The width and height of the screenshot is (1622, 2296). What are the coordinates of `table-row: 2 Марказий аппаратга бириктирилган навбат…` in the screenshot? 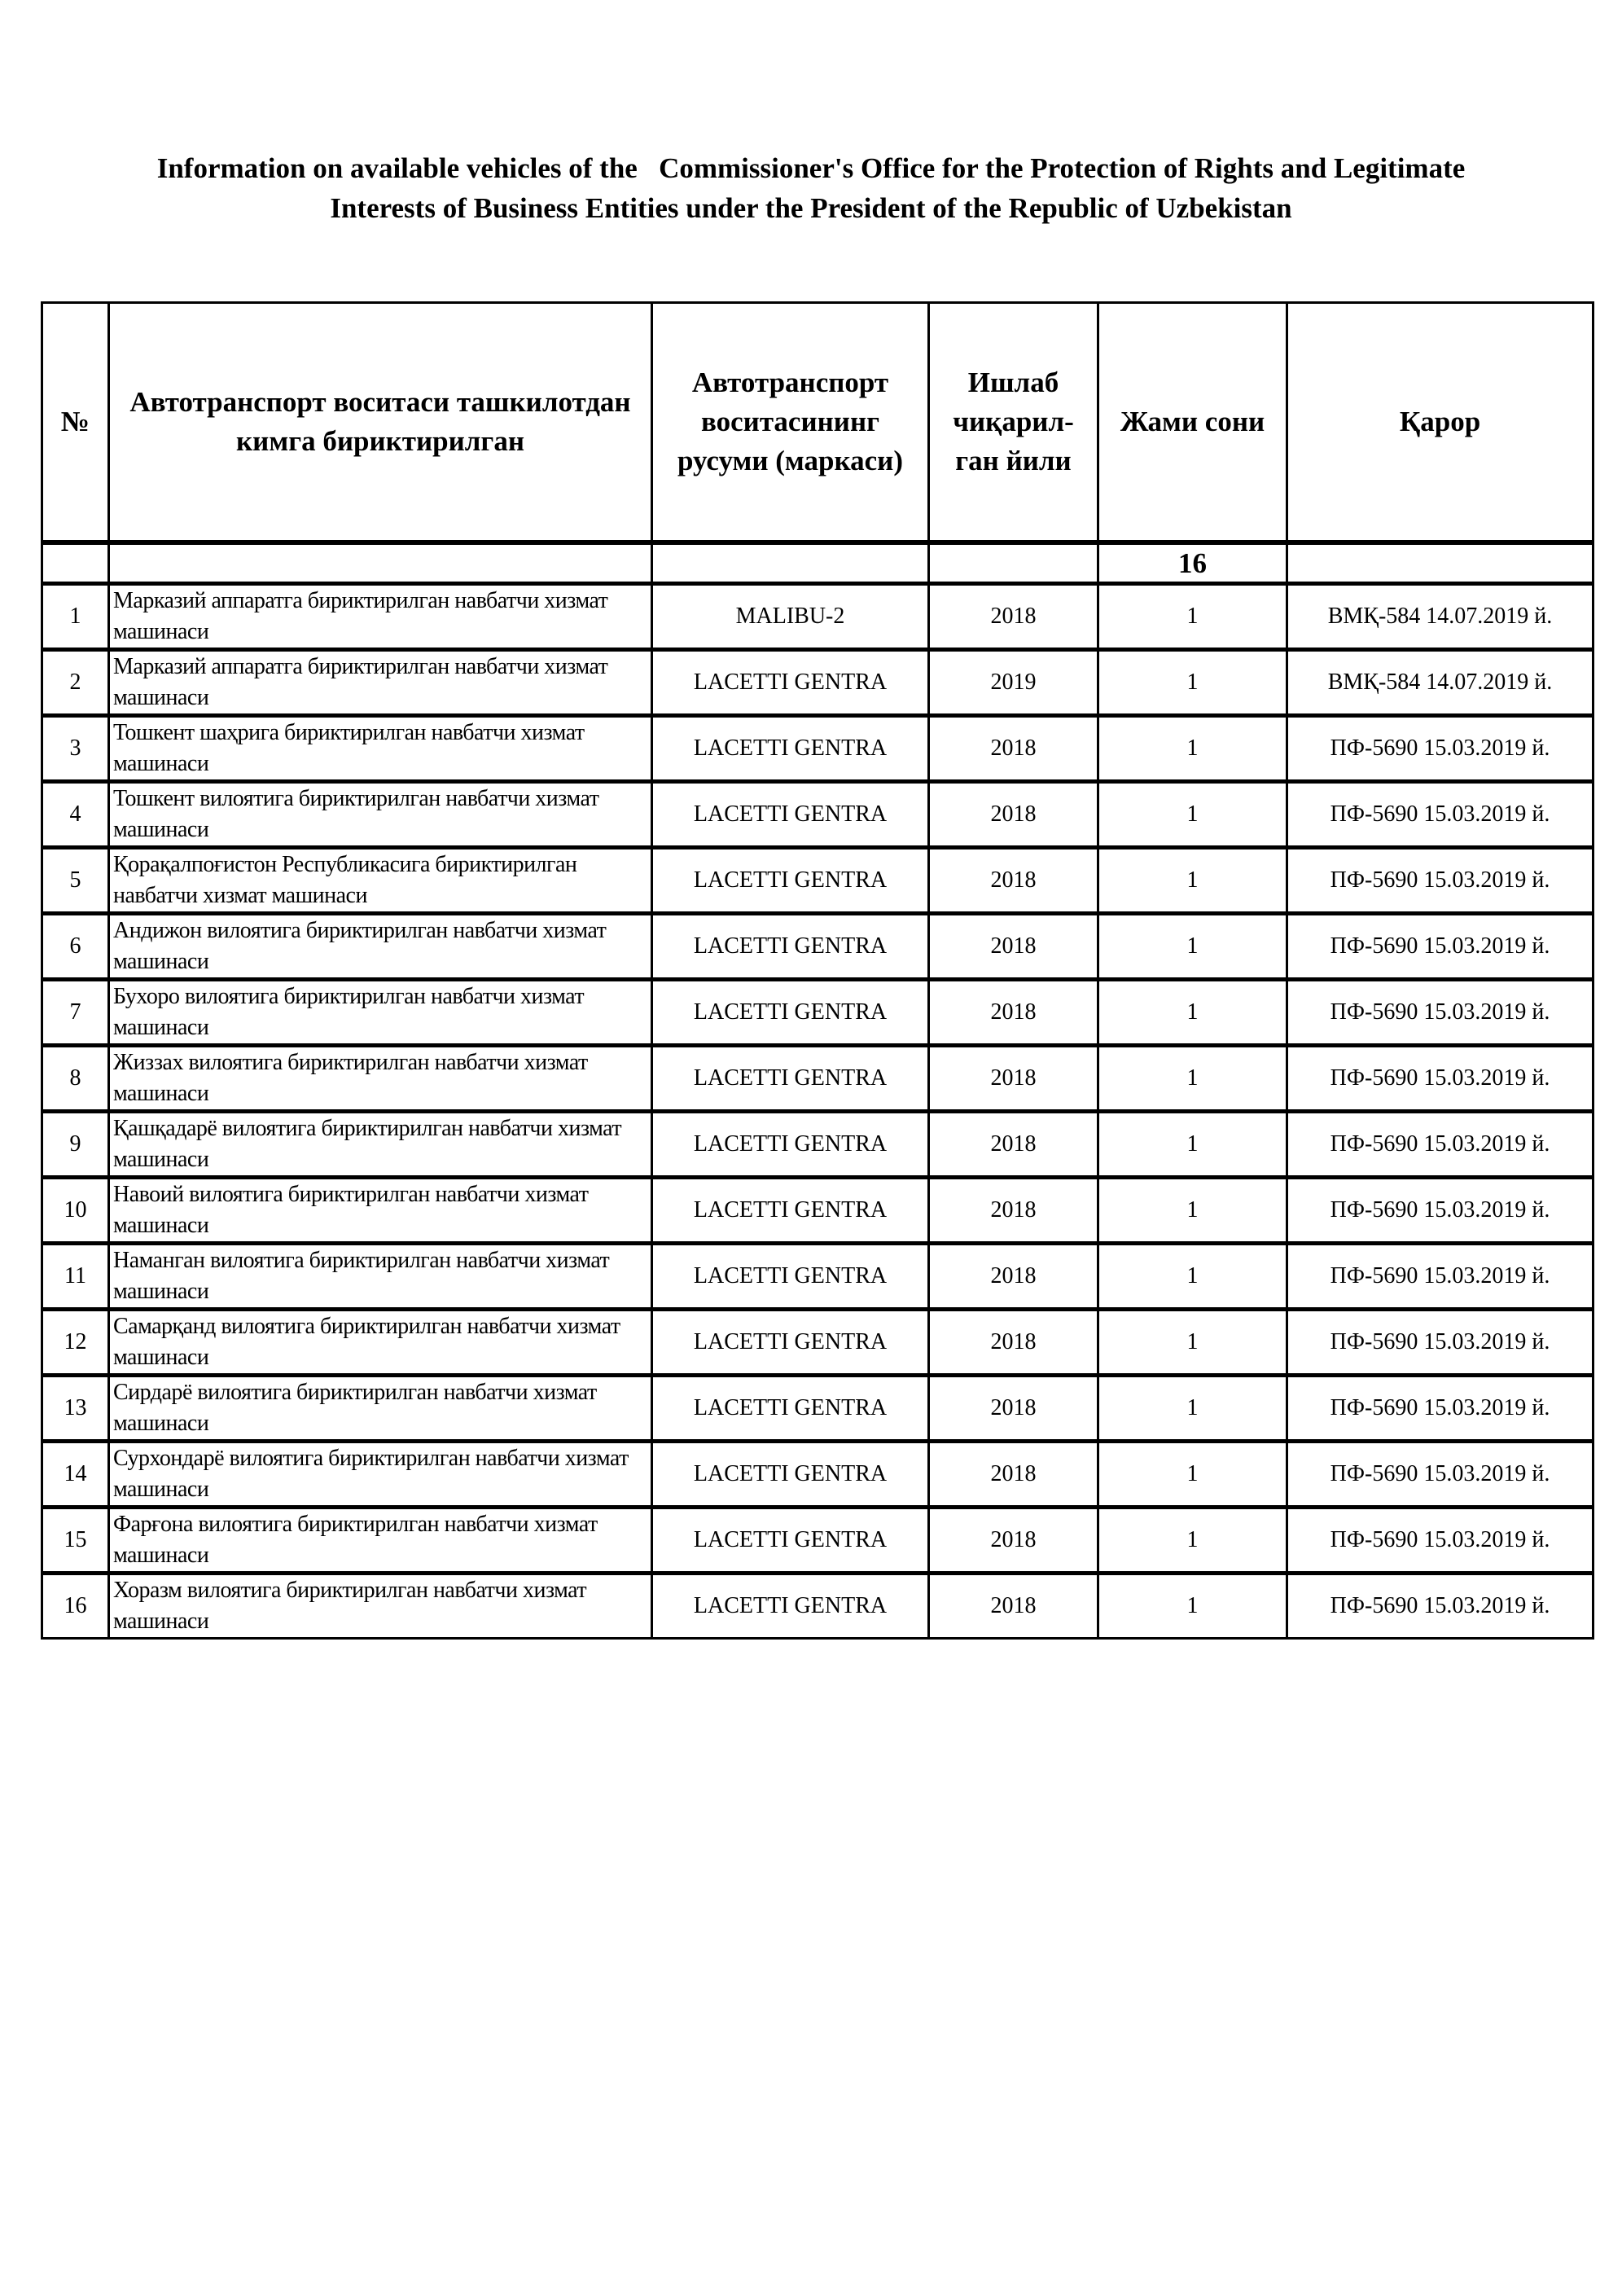 It's located at (817, 682).